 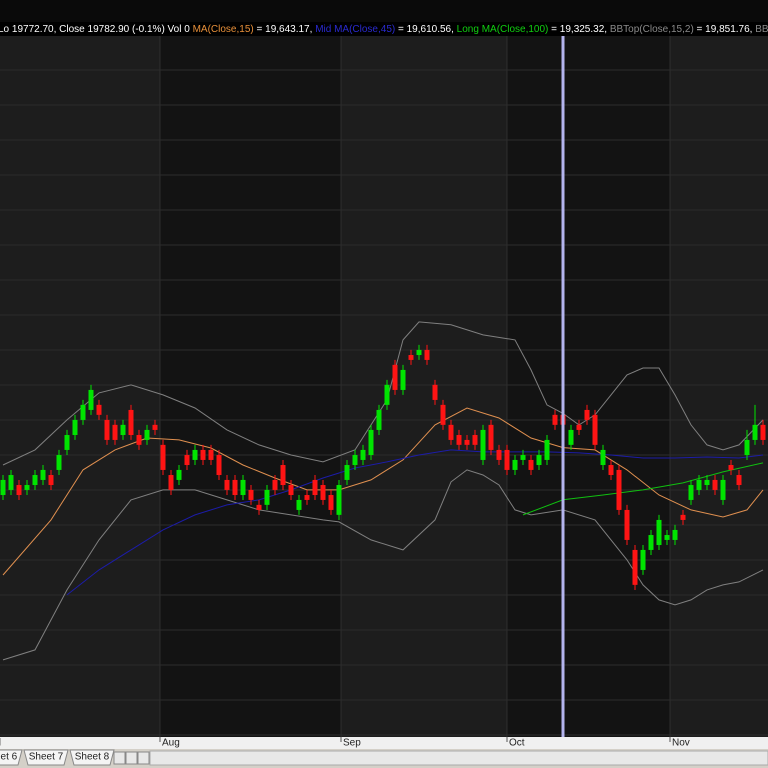 What do you see at coordinates (171, 743) in the screenshot?
I see `x-tick-label: Aug` at bounding box center [171, 743].